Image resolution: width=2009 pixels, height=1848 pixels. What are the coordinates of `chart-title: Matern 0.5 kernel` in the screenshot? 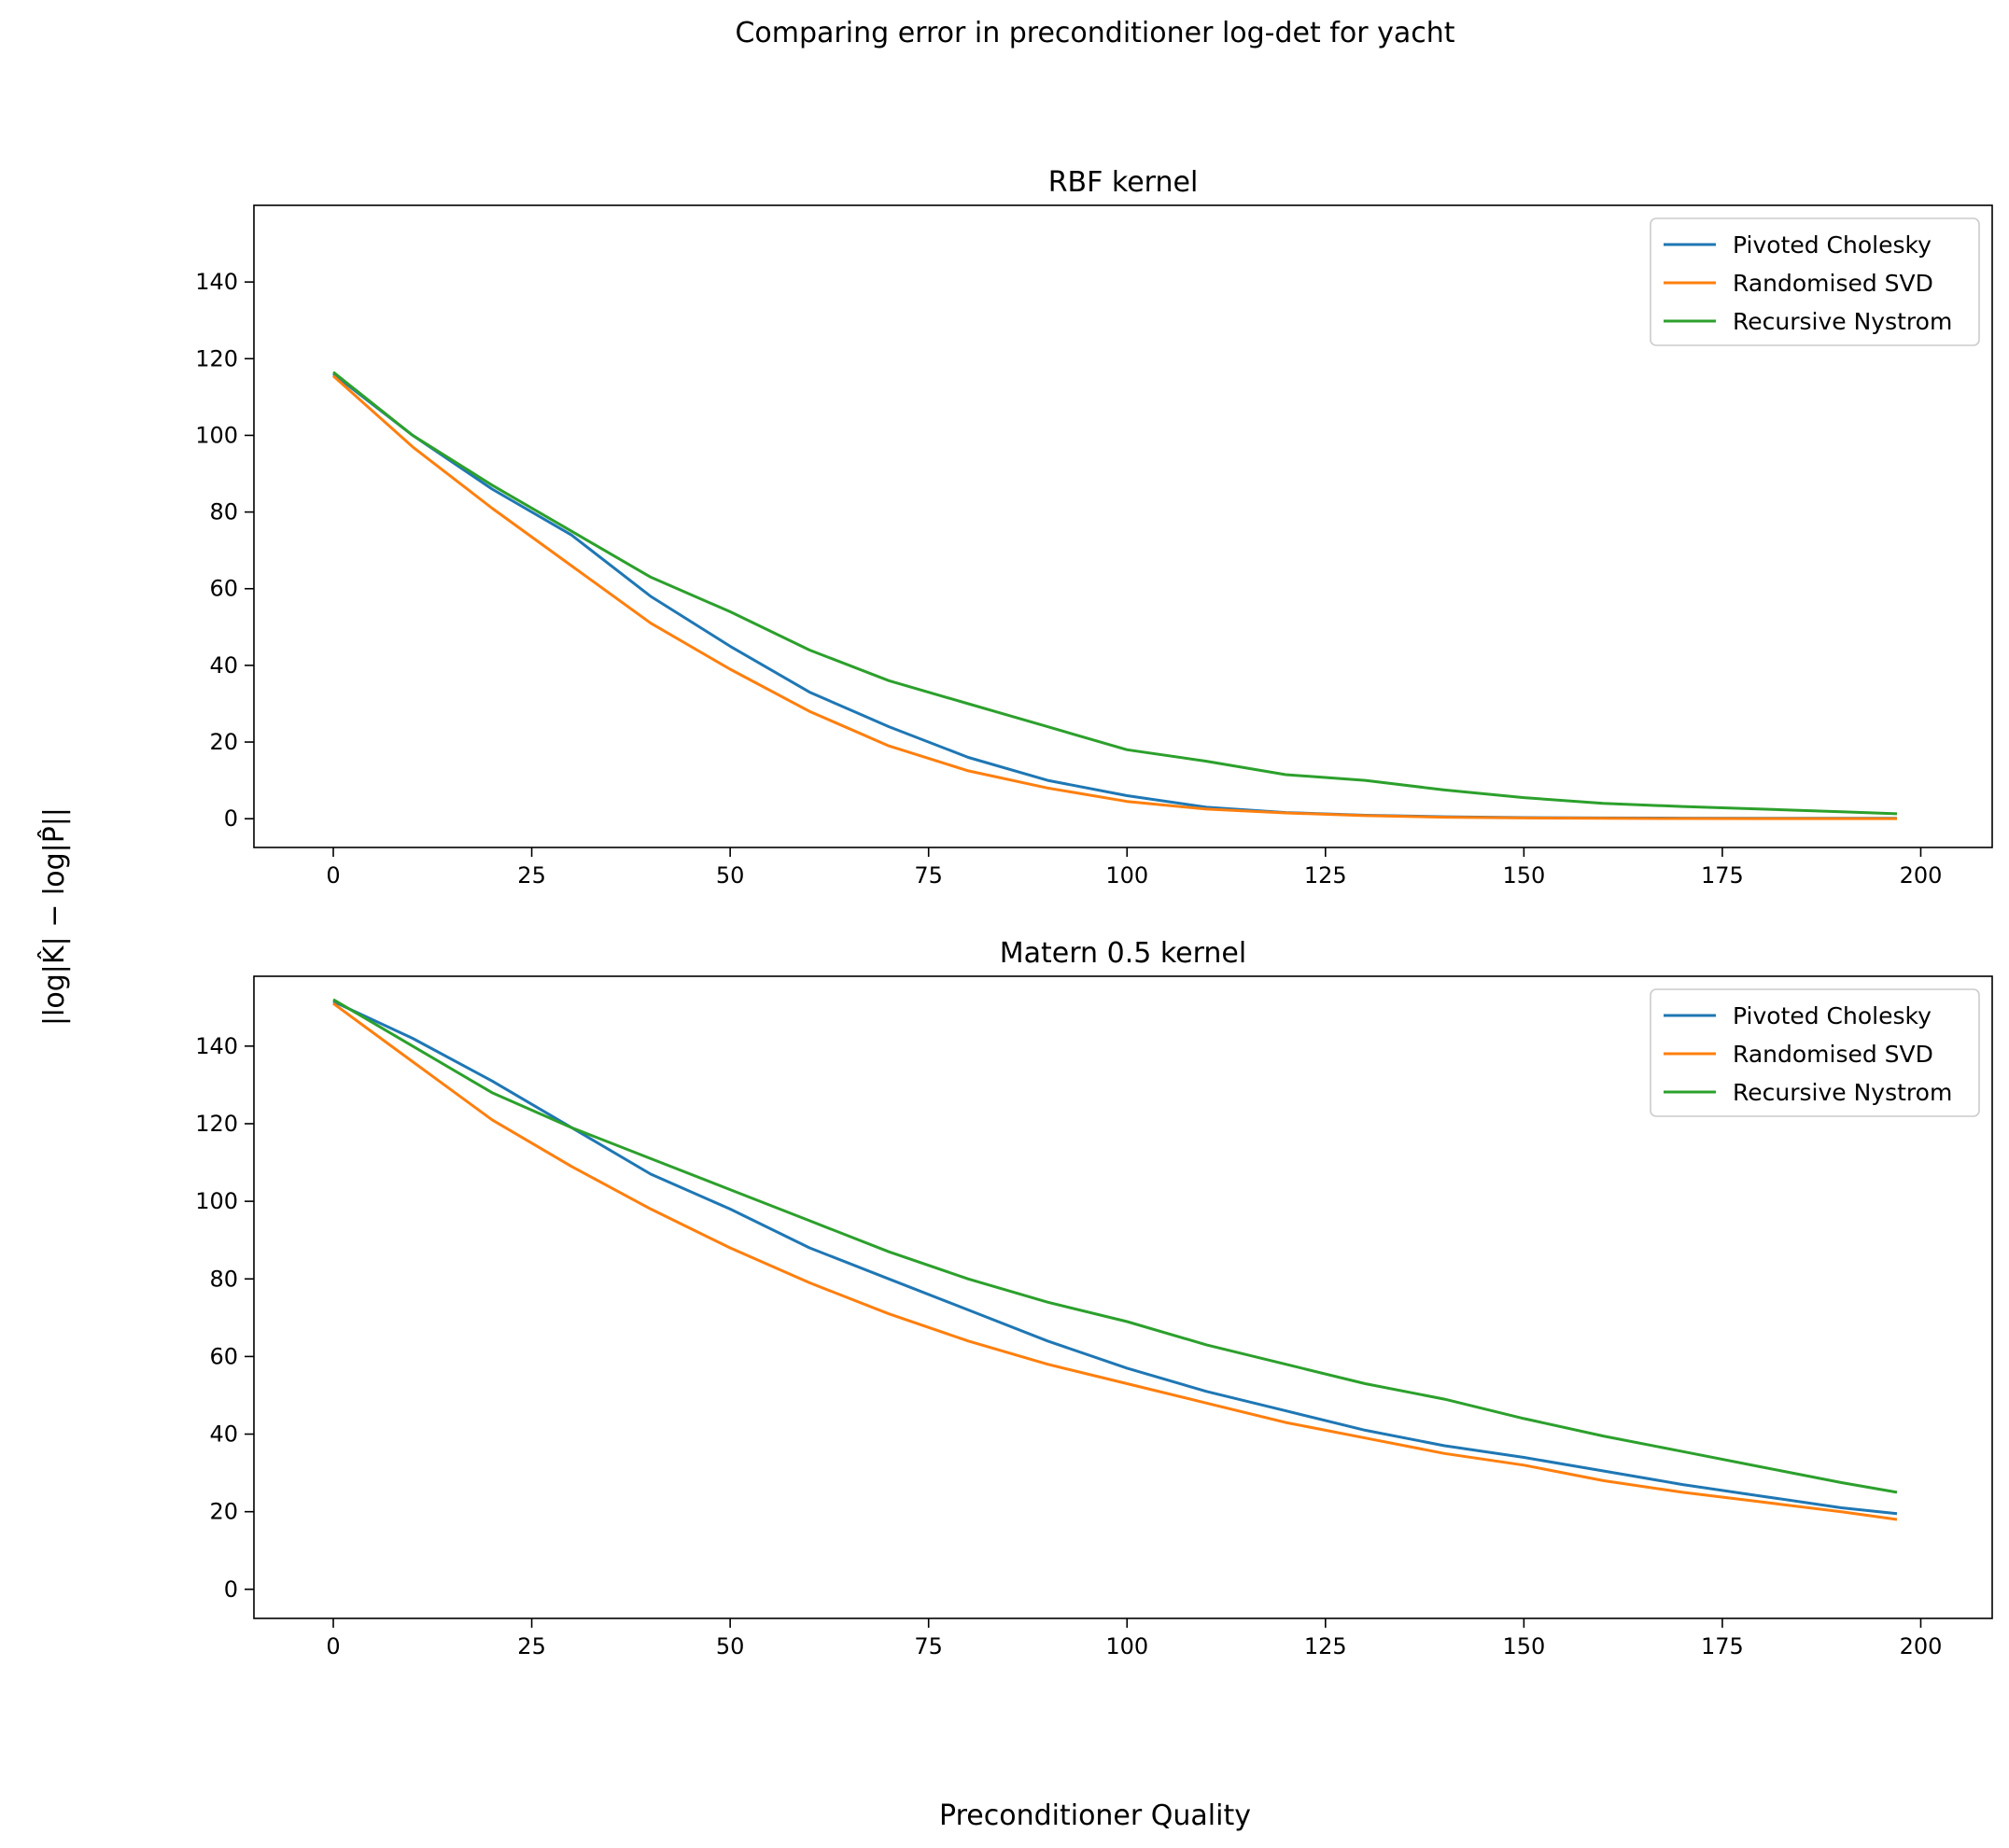 It's located at (1123, 953).